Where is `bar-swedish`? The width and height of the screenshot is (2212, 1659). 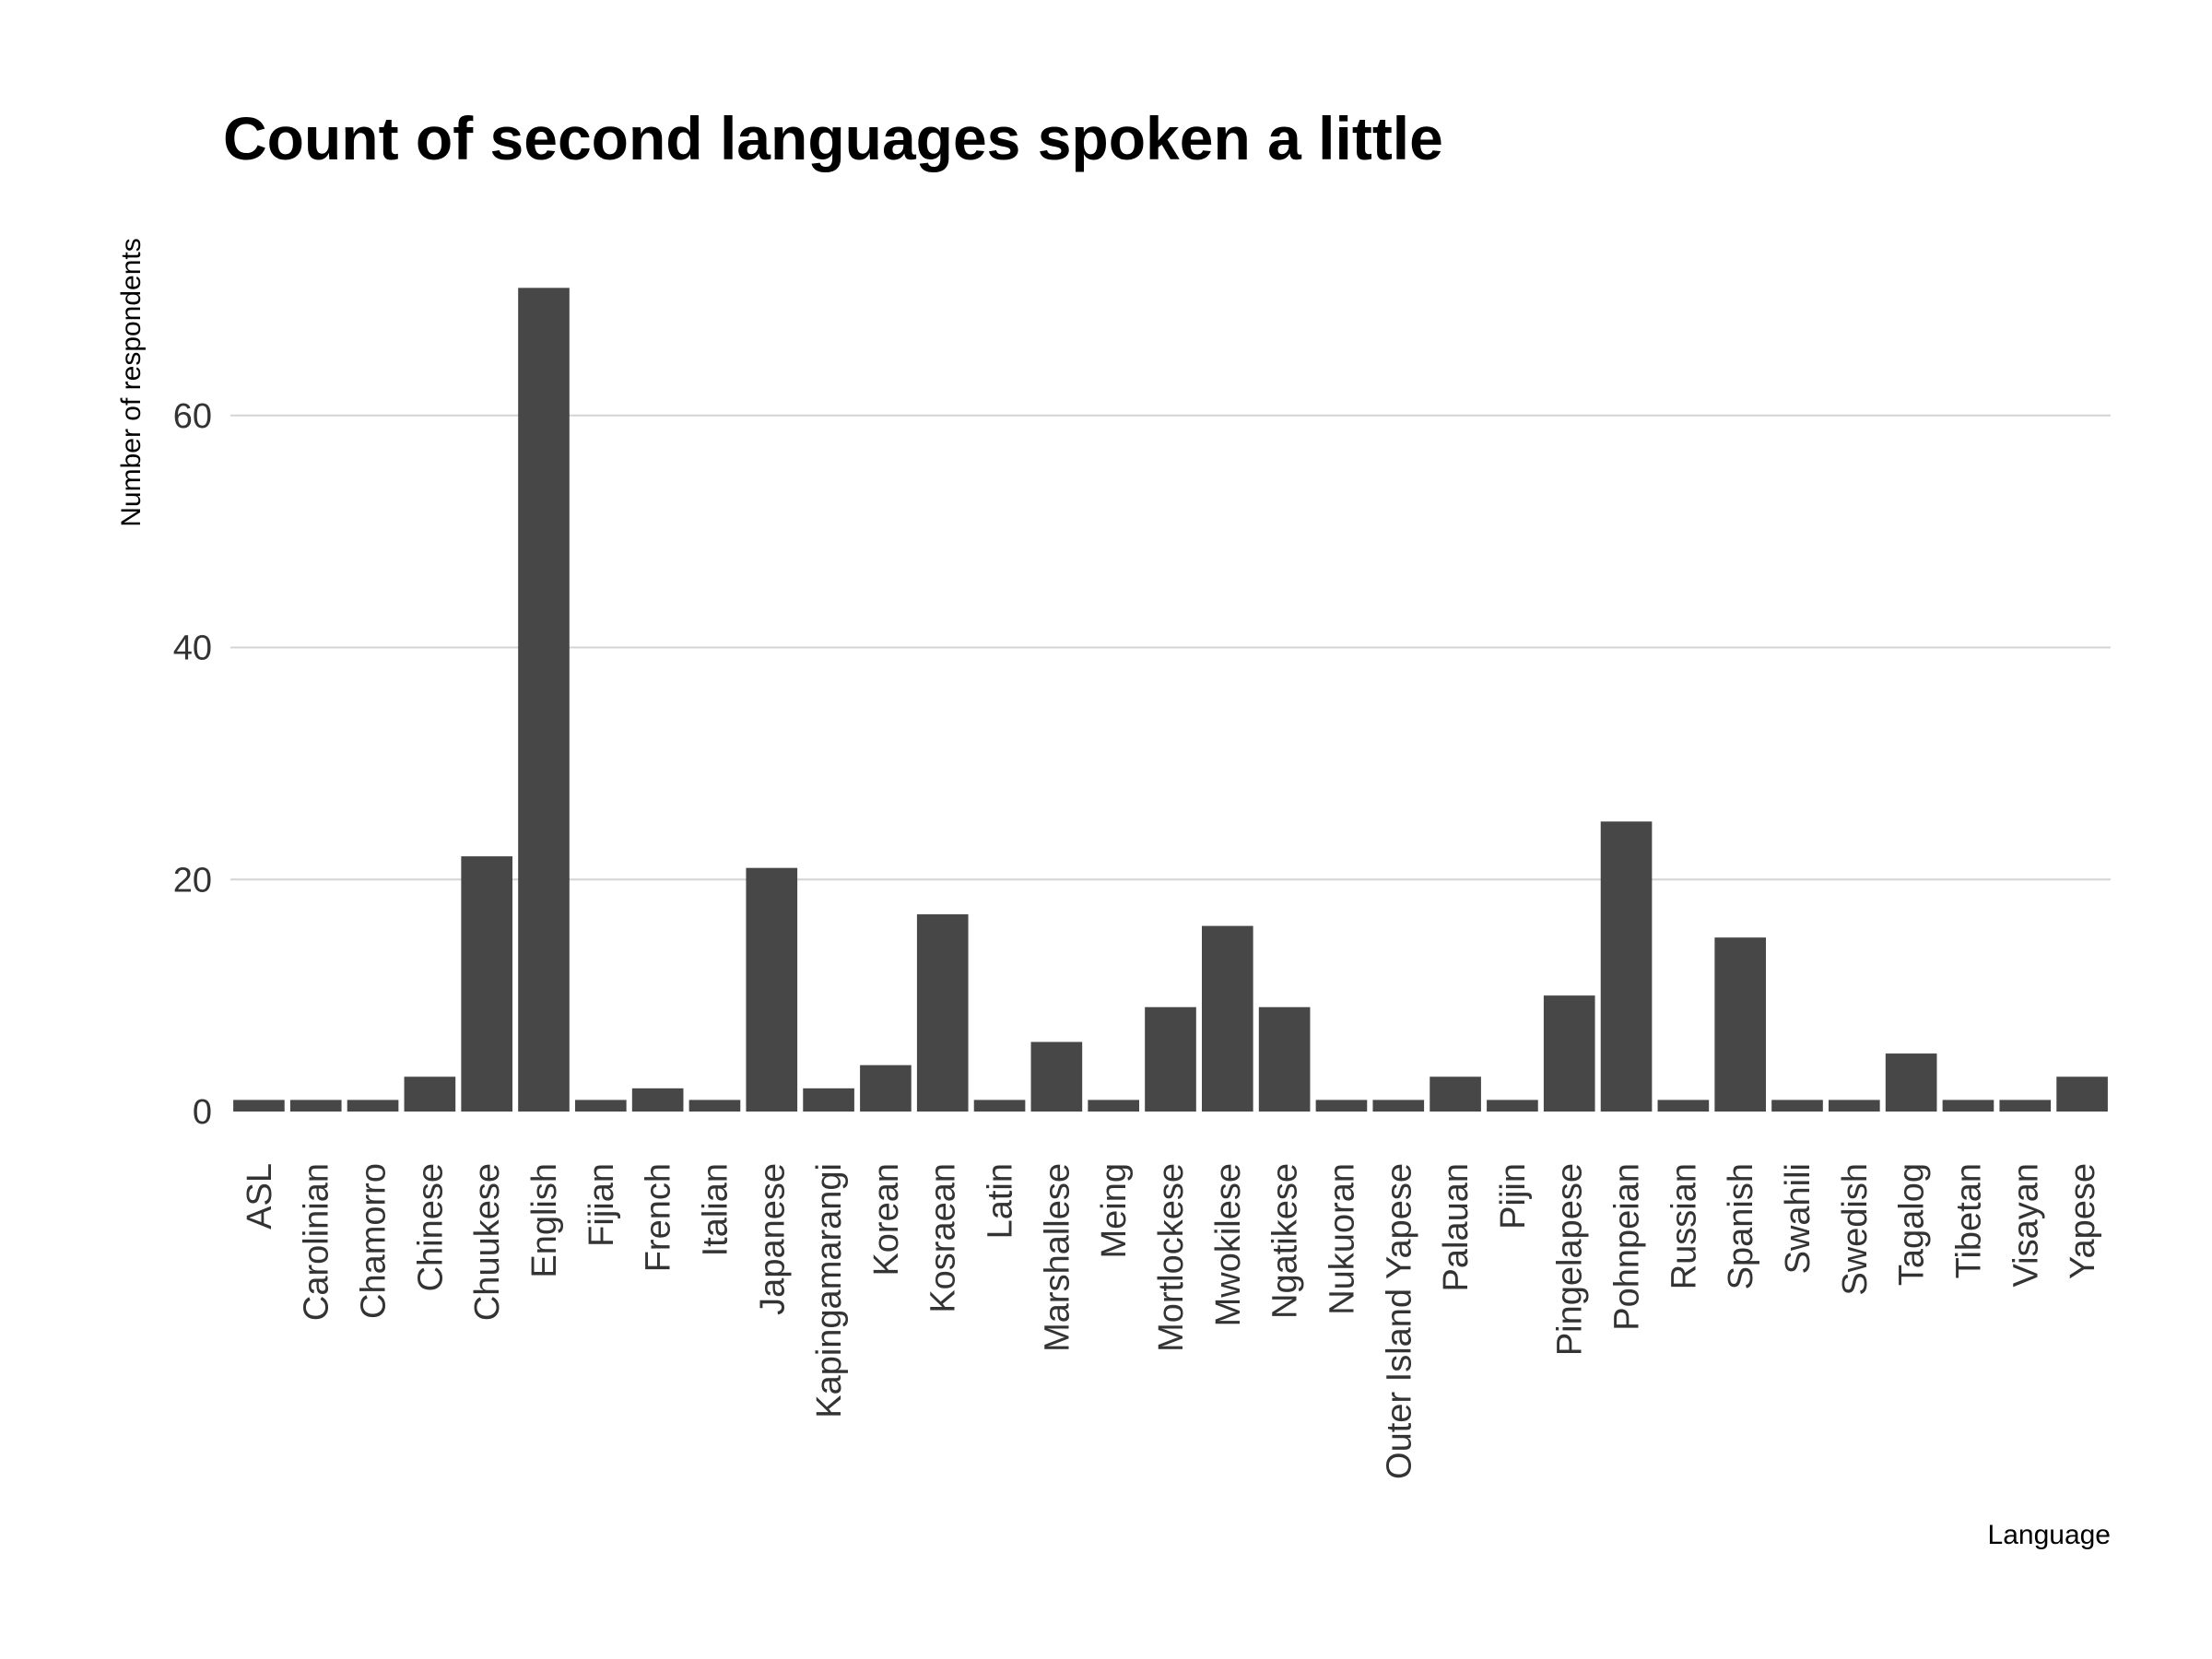 bar-swedish is located at coordinates (1854, 1106).